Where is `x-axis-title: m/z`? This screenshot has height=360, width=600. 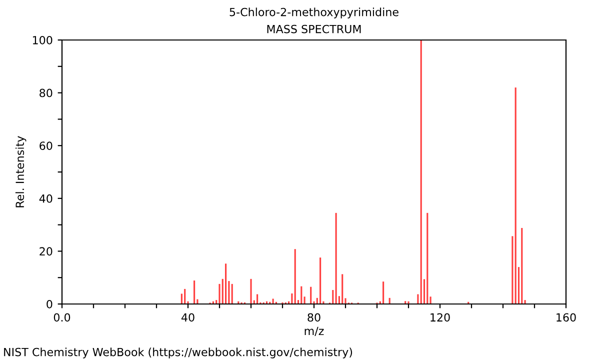
x-axis-title: m/z is located at coordinates (314, 331).